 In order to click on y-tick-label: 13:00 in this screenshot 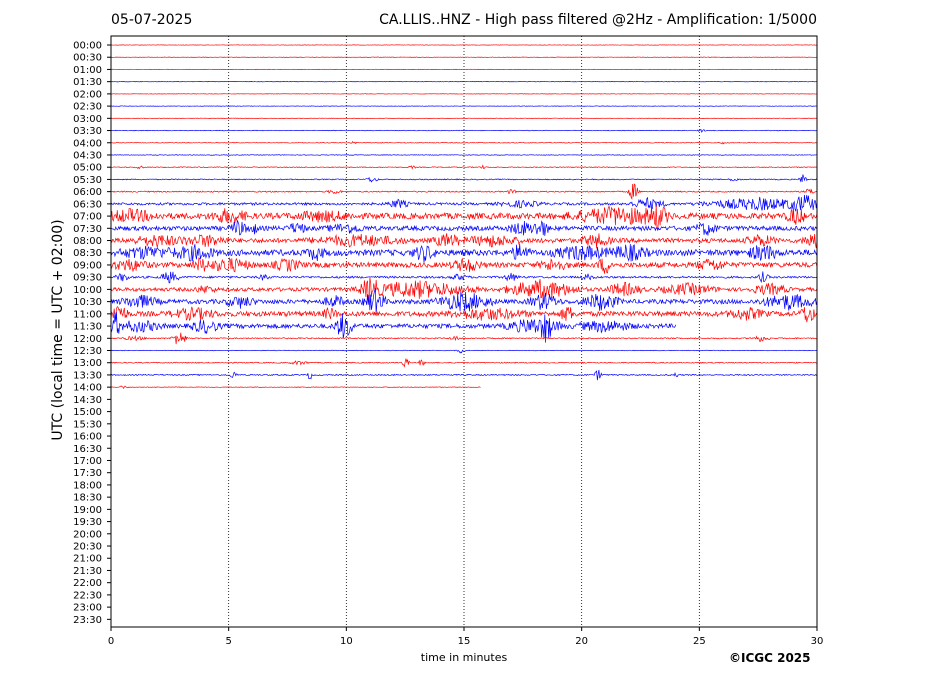, I will do `click(87, 363)`.